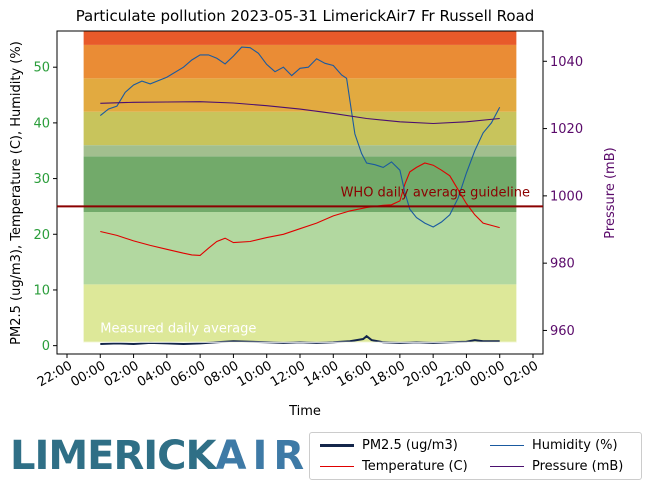 The image size is (652, 494). What do you see at coordinates (178, 328) in the screenshot?
I see `measured-average-label: Measured daily average` at bounding box center [178, 328].